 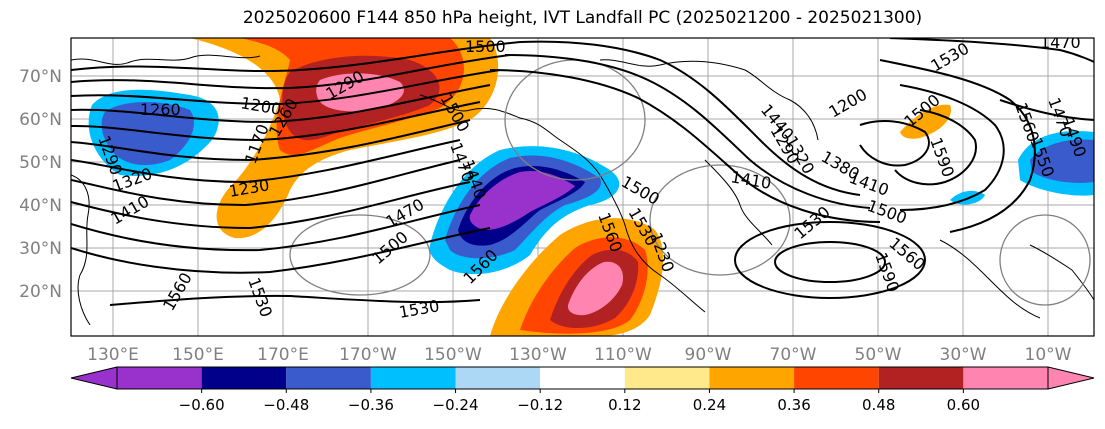 What do you see at coordinates (963, 405) in the screenshot?
I see `colorbar-tick-label: 0.60` at bounding box center [963, 405].